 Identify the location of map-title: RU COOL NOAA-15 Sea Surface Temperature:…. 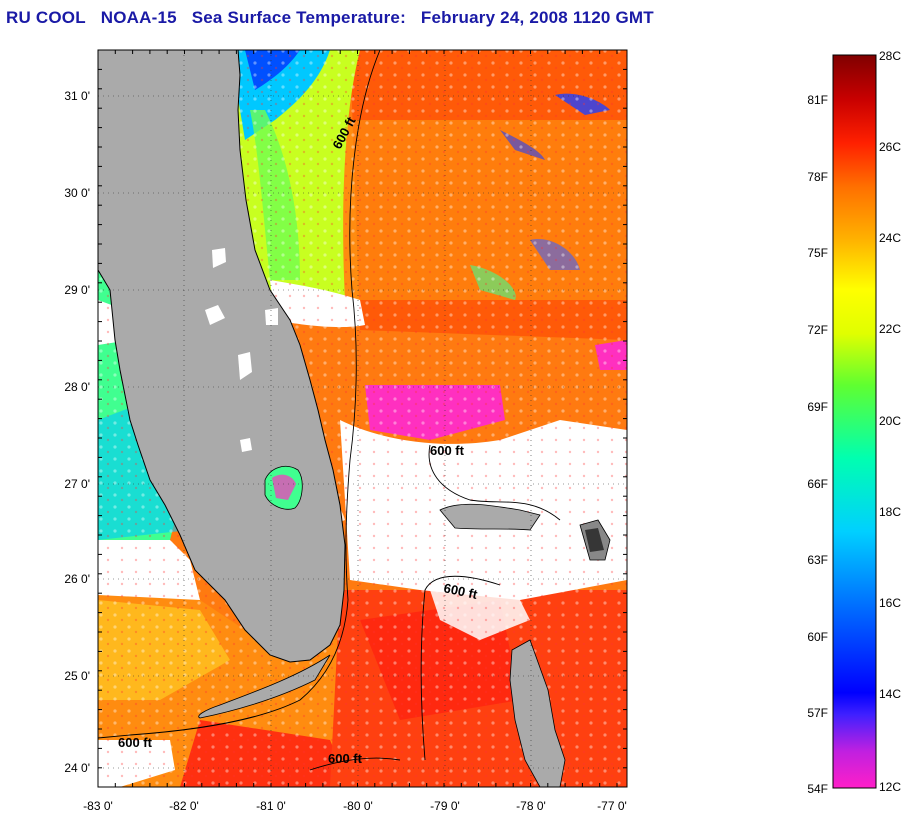
(330, 18).